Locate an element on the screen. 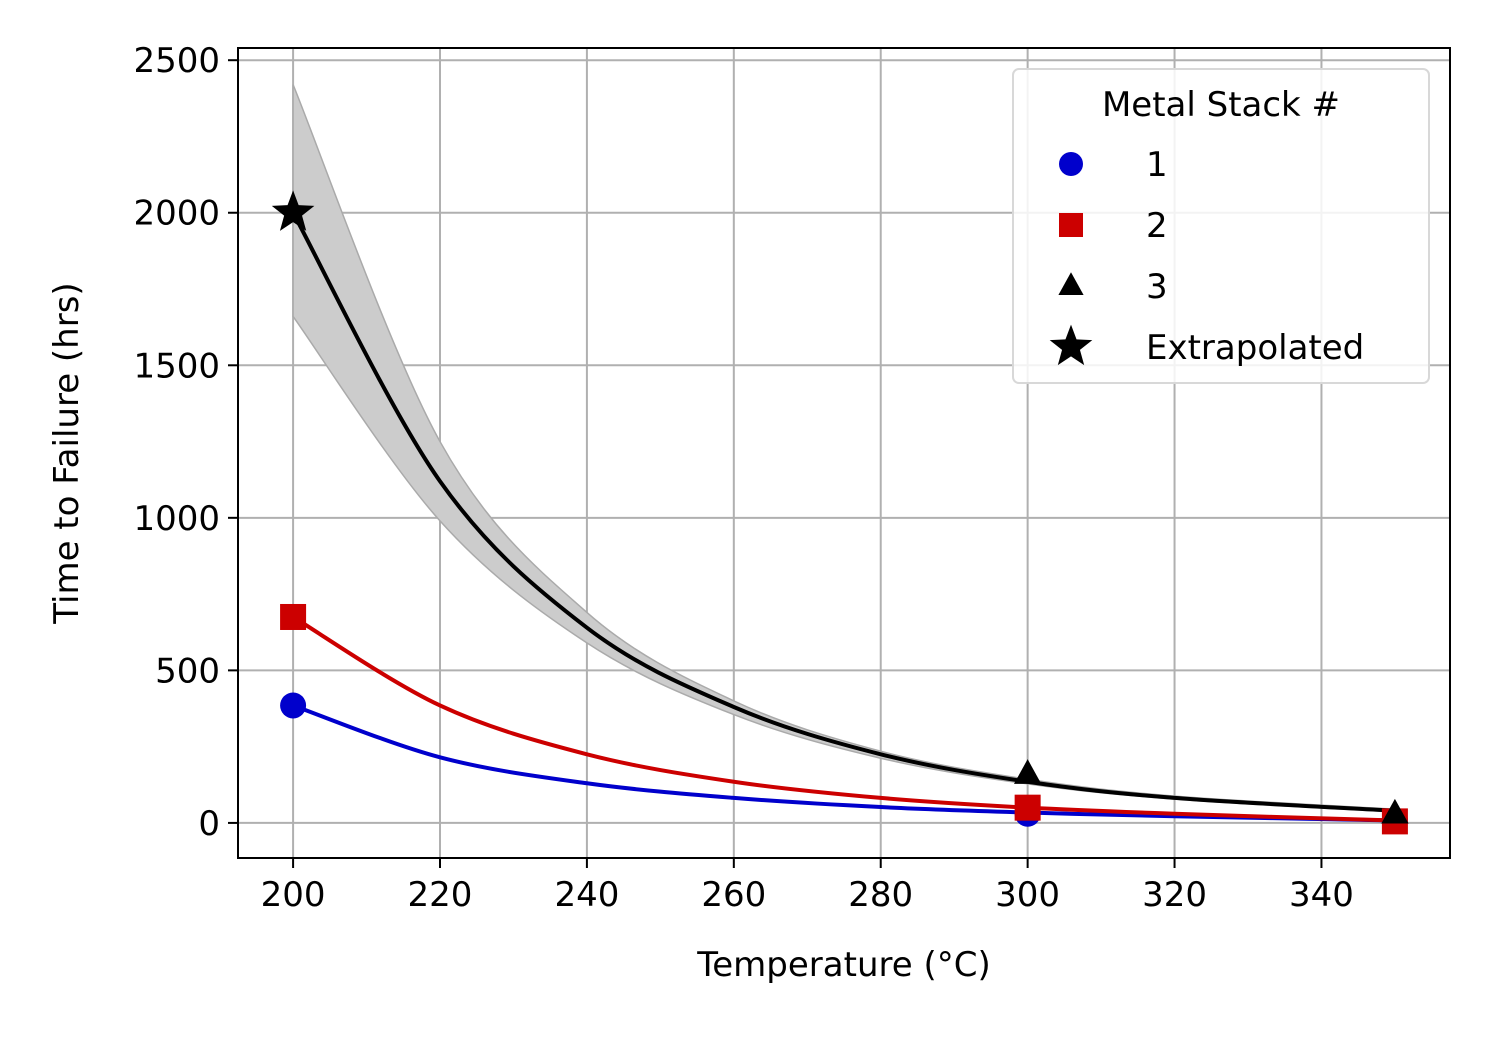 This screenshot has width=1495, height=1051. x-tick-label: 280 is located at coordinates (880, 895).